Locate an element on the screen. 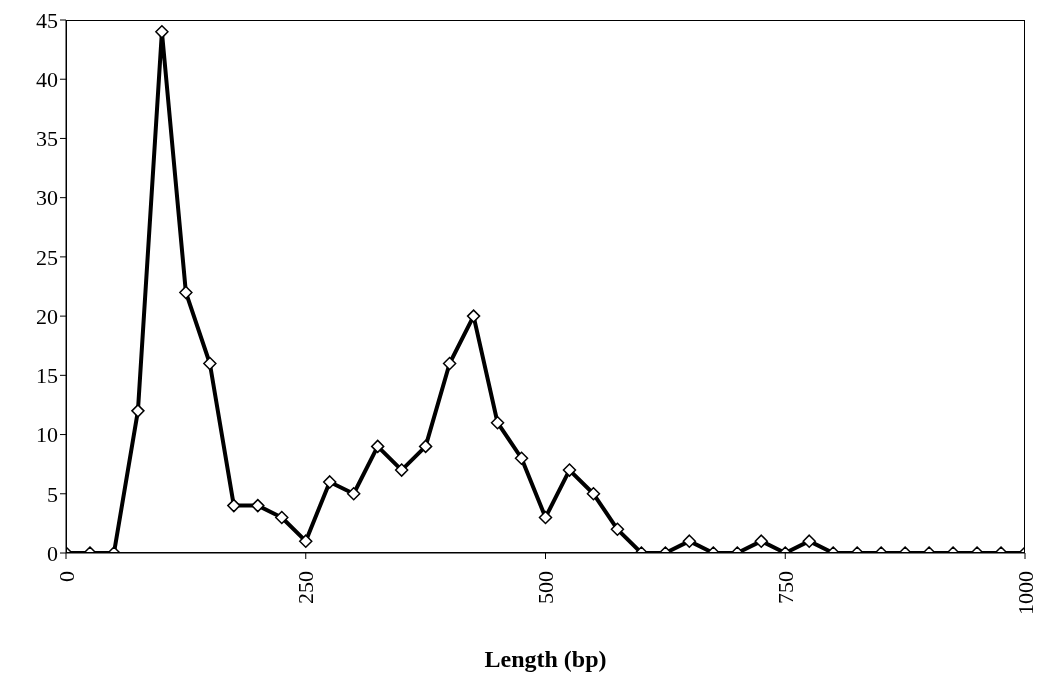 The height and width of the screenshot is (692, 1045). y-tick-label: 0 is located at coordinates (52, 553).